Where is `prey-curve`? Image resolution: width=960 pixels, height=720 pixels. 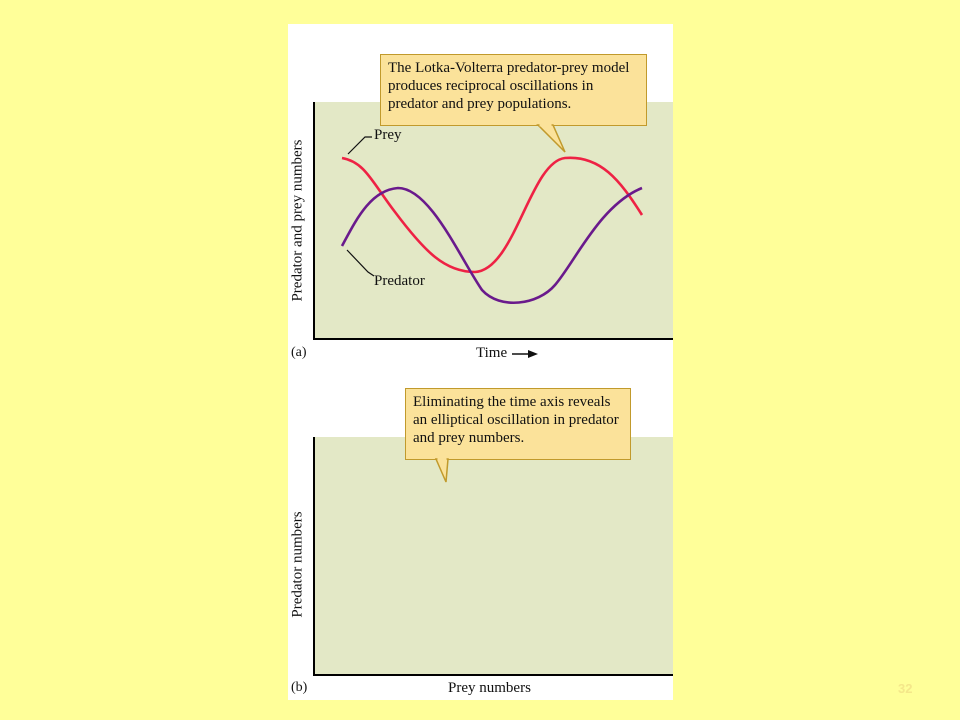 prey-curve is located at coordinates (492, 215).